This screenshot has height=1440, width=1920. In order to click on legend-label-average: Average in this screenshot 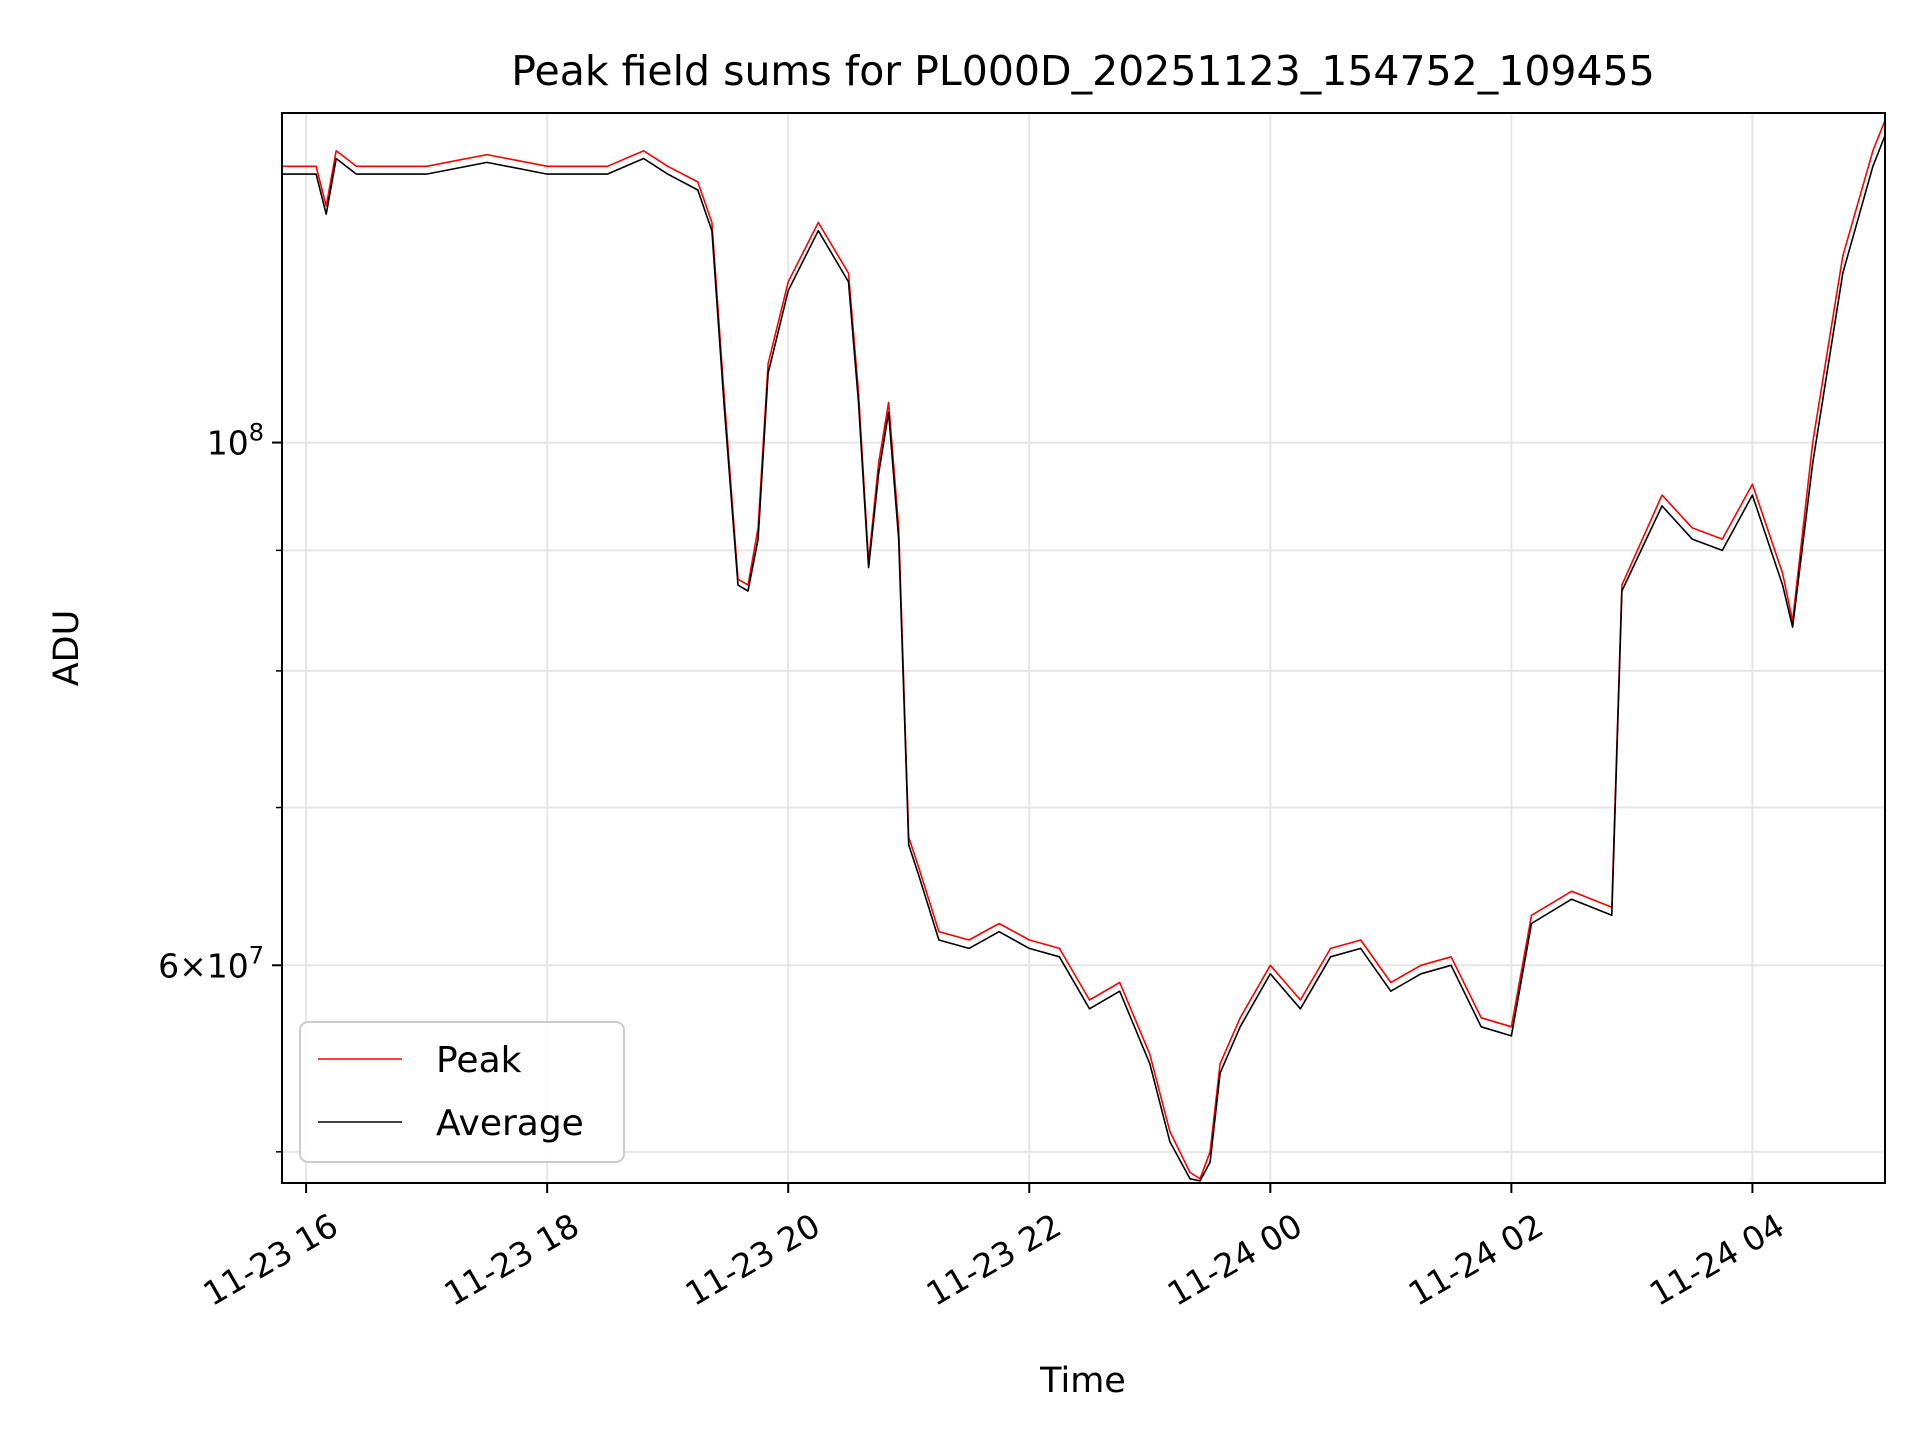, I will do `click(510, 1123)`.